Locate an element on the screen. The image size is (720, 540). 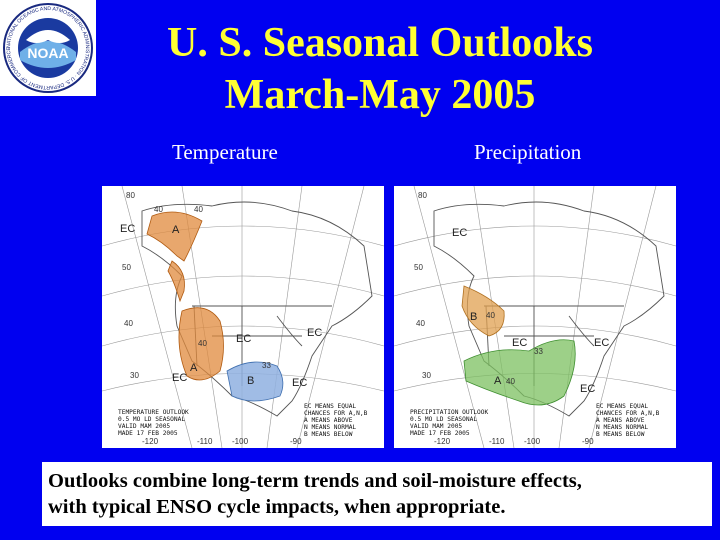
noaa-logo-text: NOAA is located at coordinates (47, 53).